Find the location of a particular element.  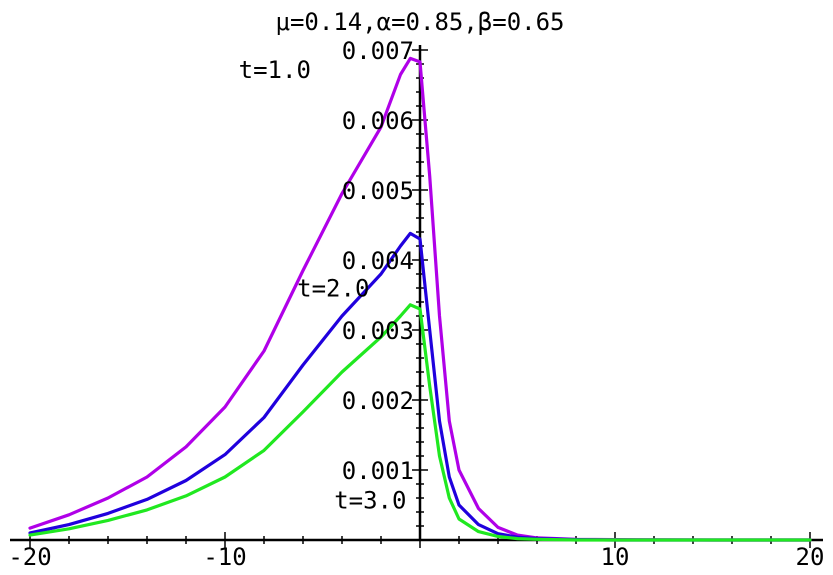

x-tick-label: 10 is located at coordinates (615, 557).